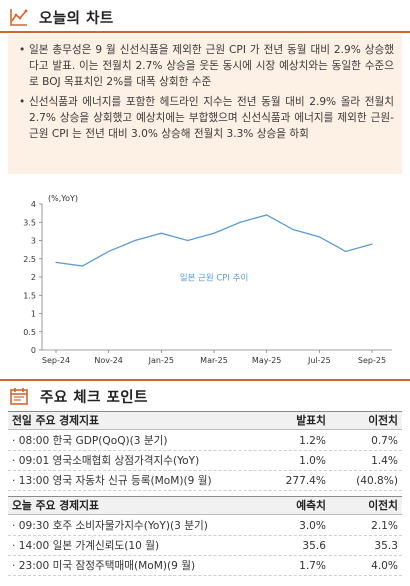 This screenshot has width=410, height=586. What do you see at coordinates (312, 461) in the screenshot?
I see `indicator-actual: 1.0%` at bounding box center [312, 461].